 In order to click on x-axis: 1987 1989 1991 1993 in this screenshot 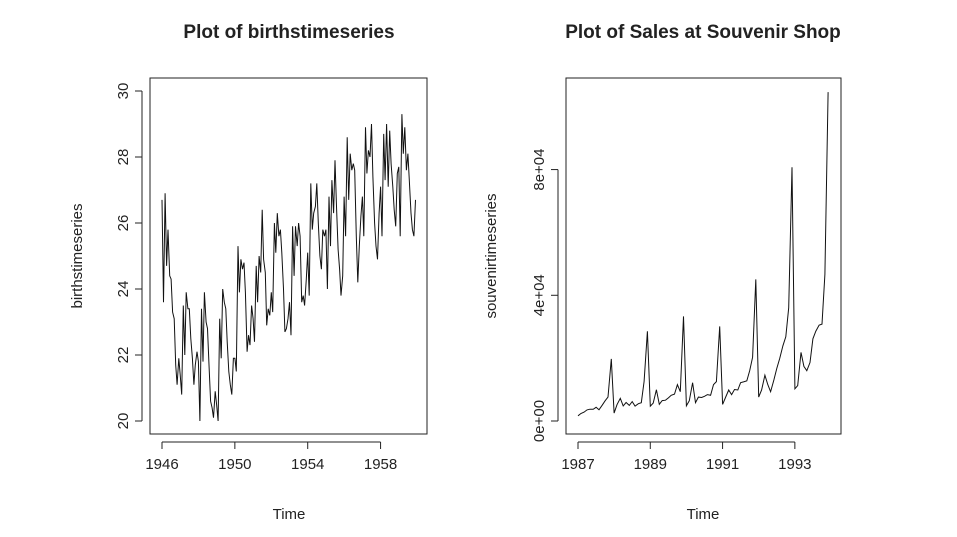, I will do `click(686, 457)`.